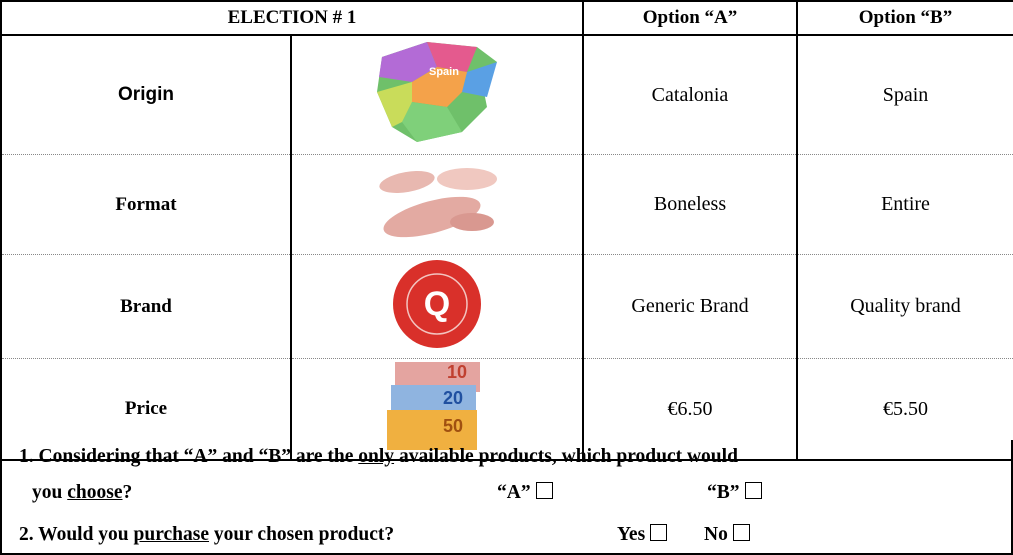 The height and width of the screenshot is (555, 1013). I want to click on image-label: Spain, so click(444, 72).